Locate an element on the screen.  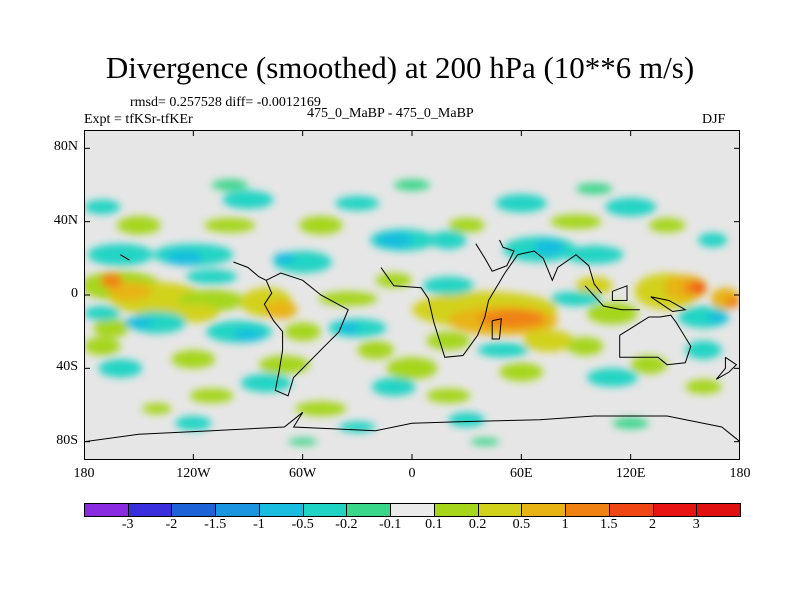
experiment-label: Expt = tfKSr-tfKEr is located at coordinates (138, 119).